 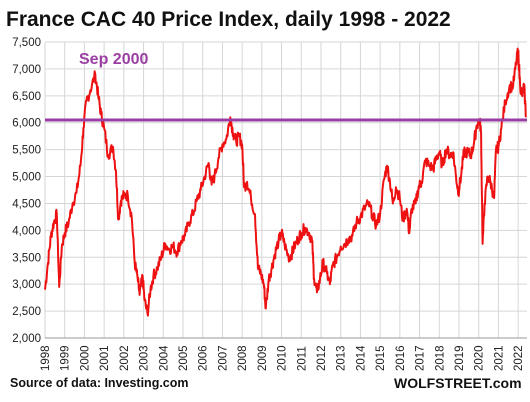 What do you see at coordinates (499, 358) in the screenshot?
I see `x-tick-label: 2021` at bounding box center [499, 358].